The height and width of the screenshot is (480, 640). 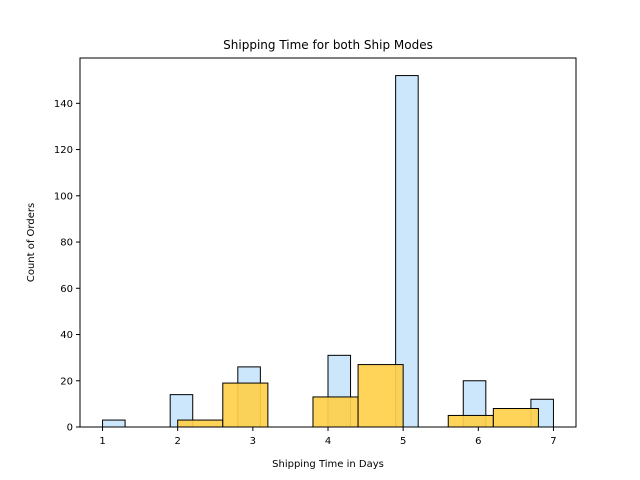 What do you see at coordinates (63, 150) in the screenshot?
I see `y-tick-label: 120` at bounding box center [63, 150].